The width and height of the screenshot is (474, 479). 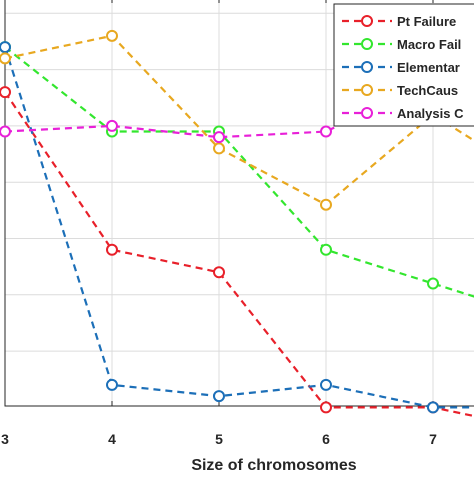 I want to click on x-tick-label: 5, so click(x=219, y=439).